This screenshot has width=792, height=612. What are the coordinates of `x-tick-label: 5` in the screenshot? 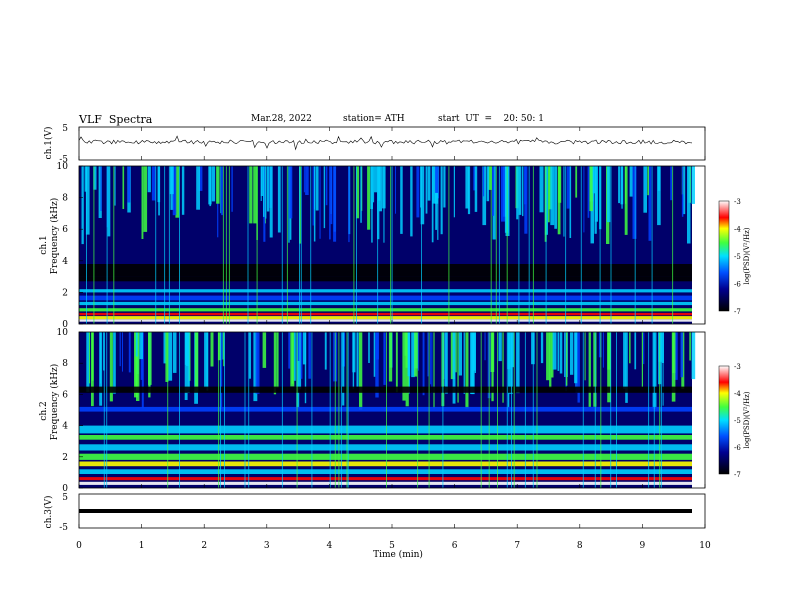 It's located at (392, 546).